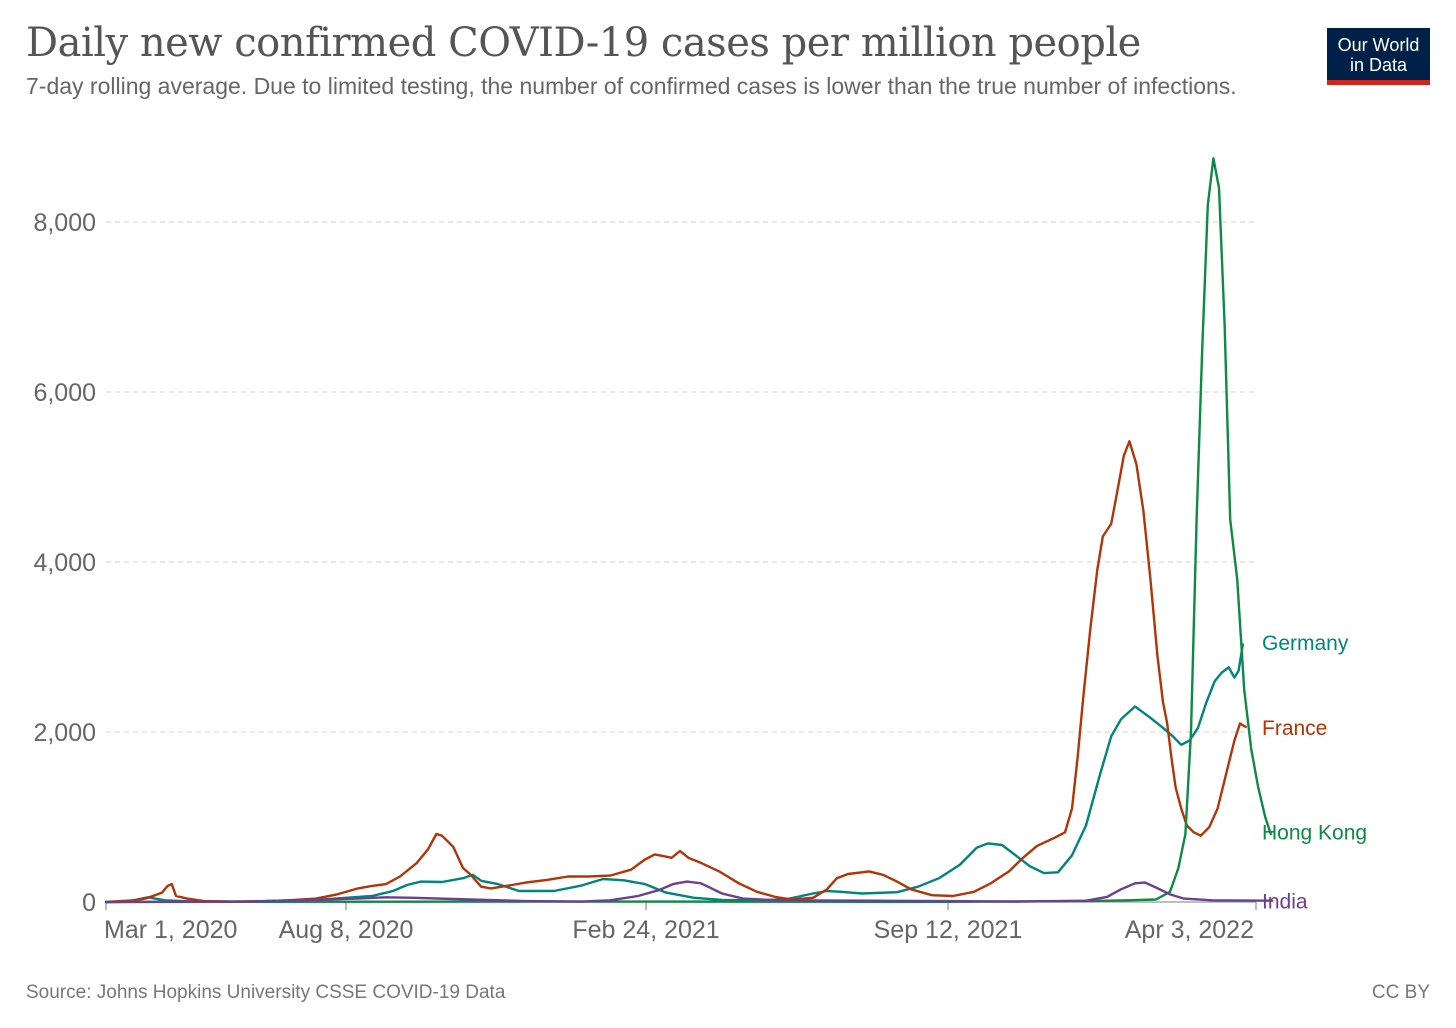 Image resolution: width=1456 pixels, height=1028 pixels. Describe the element at coordinates (64, 223) in the screenshot. I see `y-tick-label: 8,000` at that location.